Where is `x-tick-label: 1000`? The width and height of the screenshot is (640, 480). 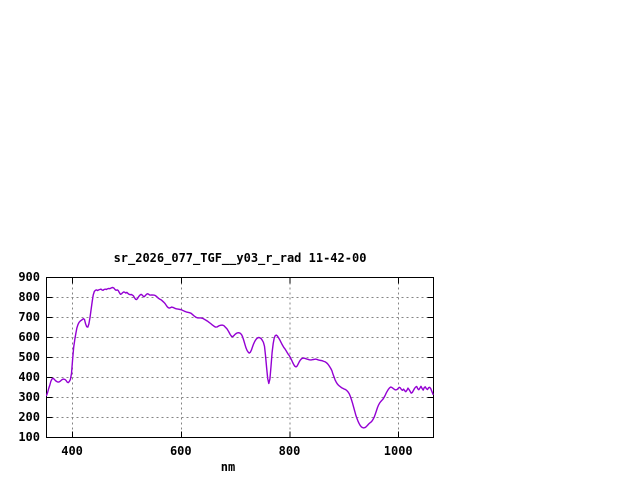
x-tick-label: 1000 is located at coordinates (398, 451).